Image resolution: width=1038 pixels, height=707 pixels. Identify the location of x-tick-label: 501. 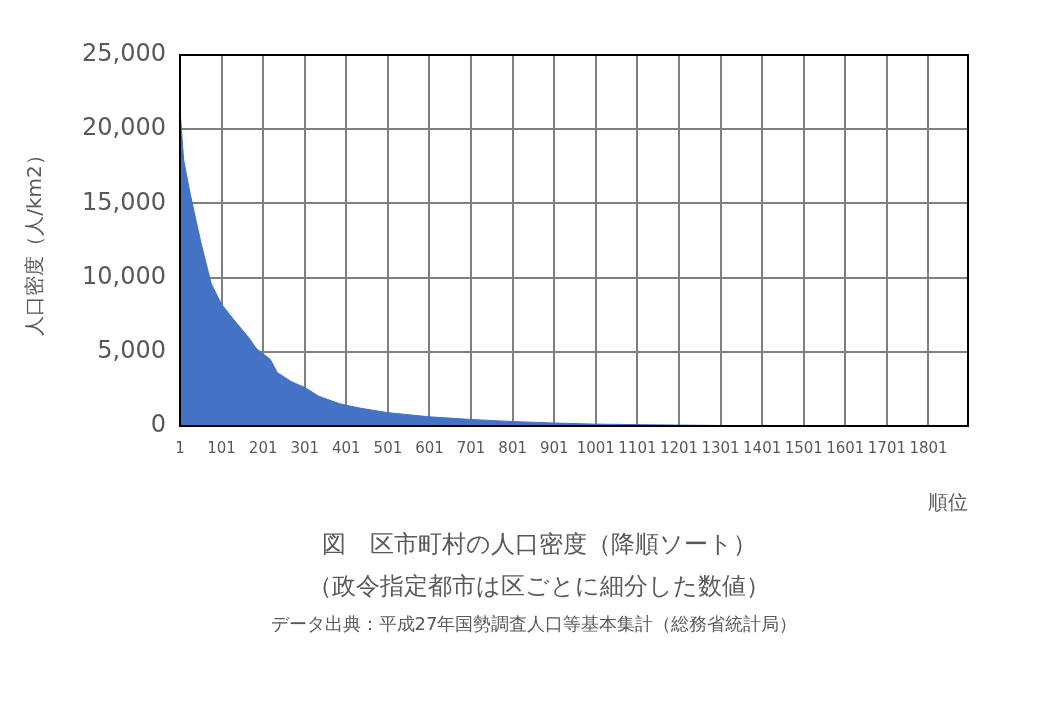
(388, 447).